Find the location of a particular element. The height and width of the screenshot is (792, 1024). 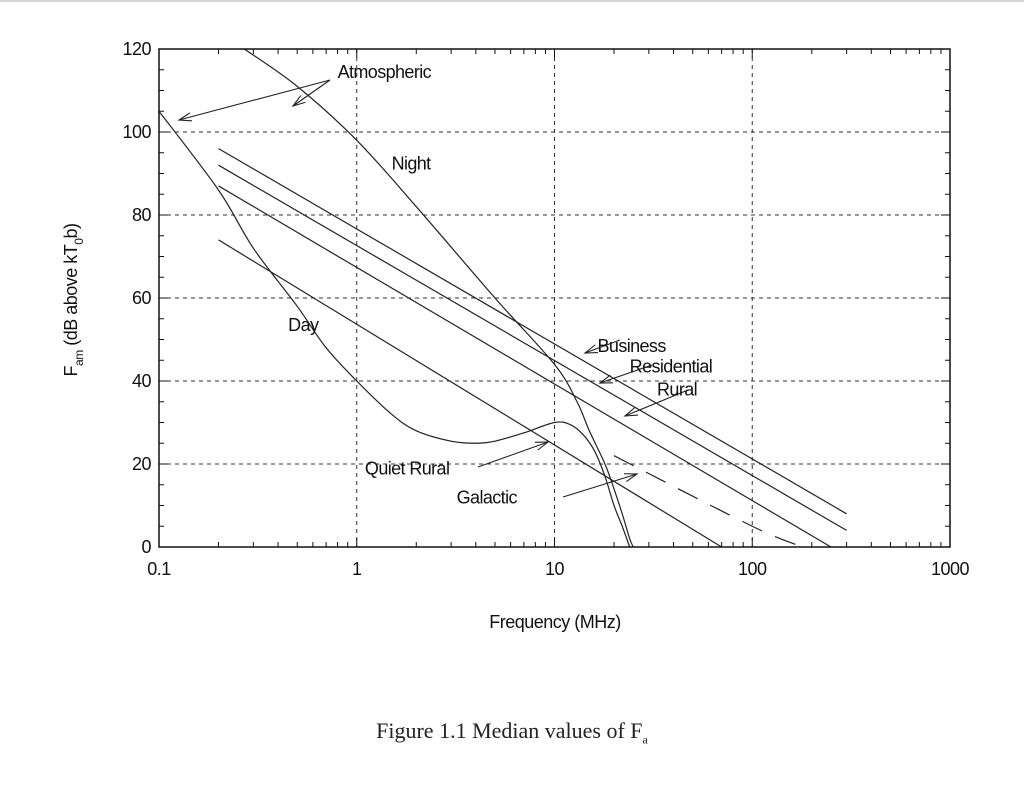

arrow-galactic-head is located at coordinates (631, 478).